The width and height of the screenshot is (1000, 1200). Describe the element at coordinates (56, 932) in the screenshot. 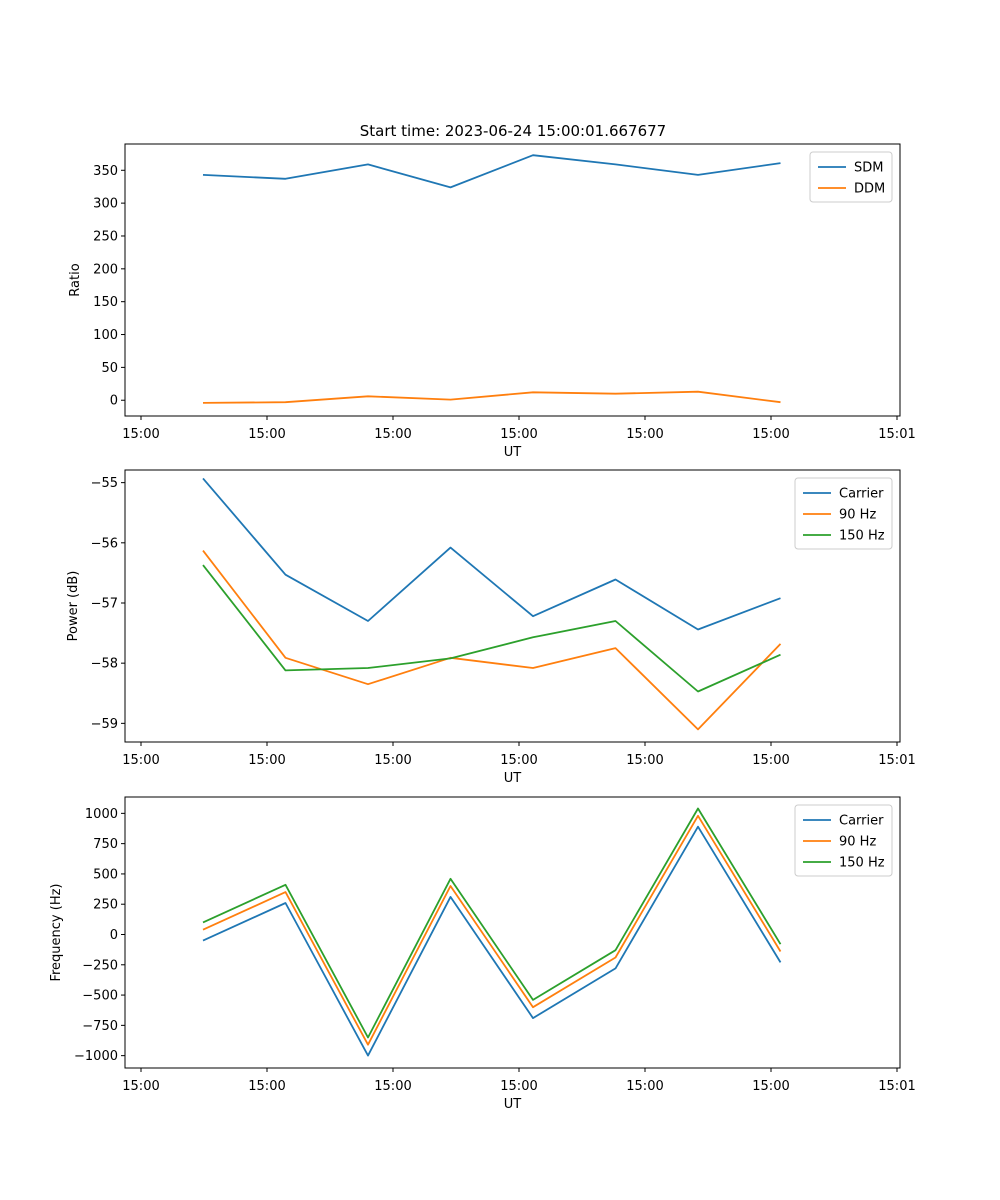

I see `y-axis-label: Frequency (Hz)` at that location.